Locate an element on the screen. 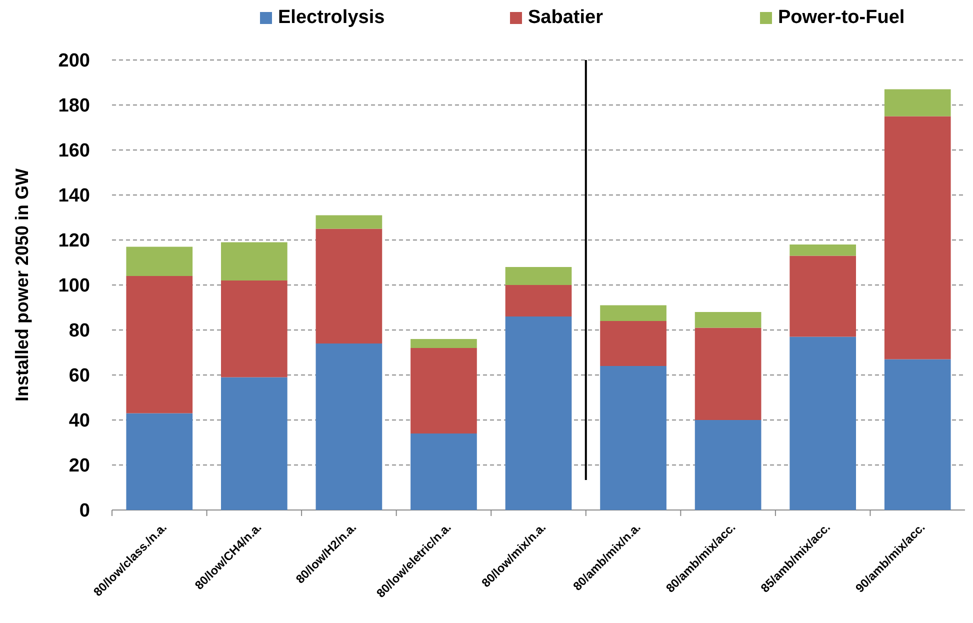  y-tick-label: 100 is located at coordinates (74, 286).